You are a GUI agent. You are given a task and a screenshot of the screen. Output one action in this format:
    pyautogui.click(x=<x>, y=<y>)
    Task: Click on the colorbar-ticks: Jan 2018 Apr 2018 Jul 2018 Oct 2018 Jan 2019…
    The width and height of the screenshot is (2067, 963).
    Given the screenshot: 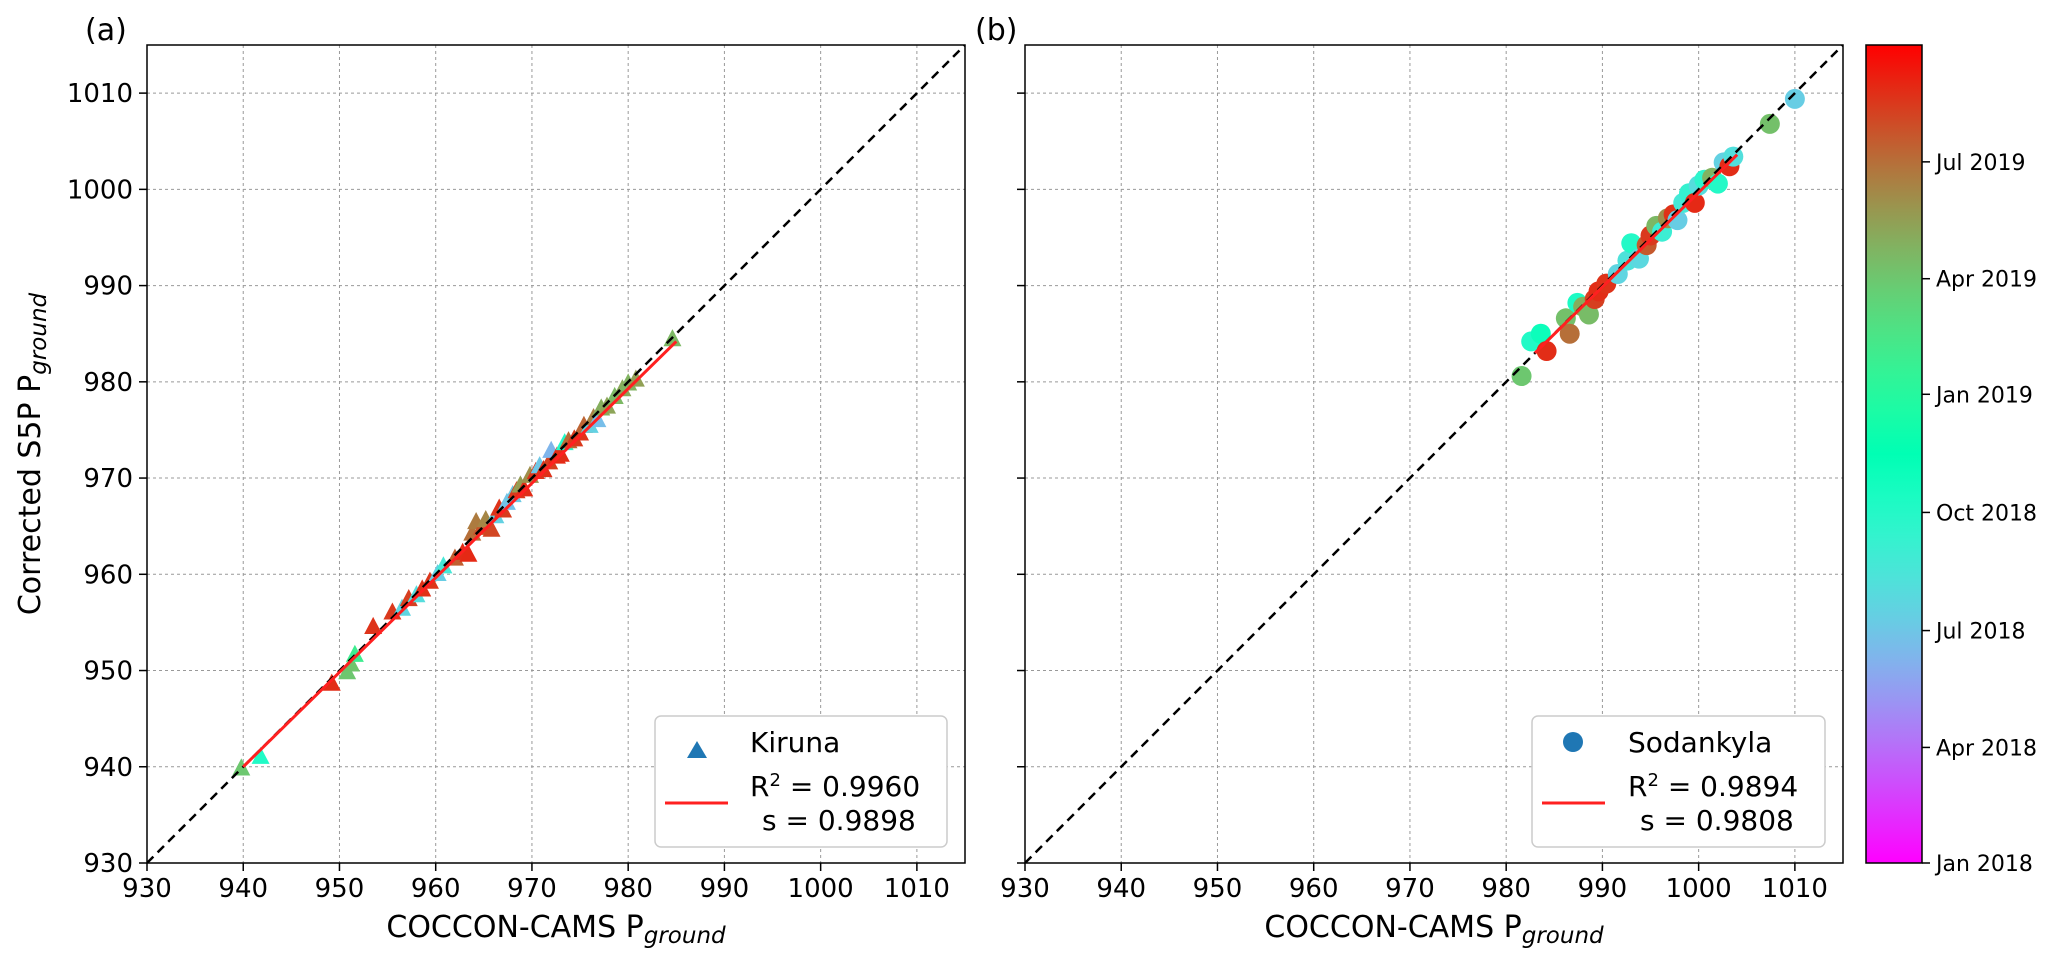 What is the action you would take?
    pyautogui.click(x=1979, y=514)
    